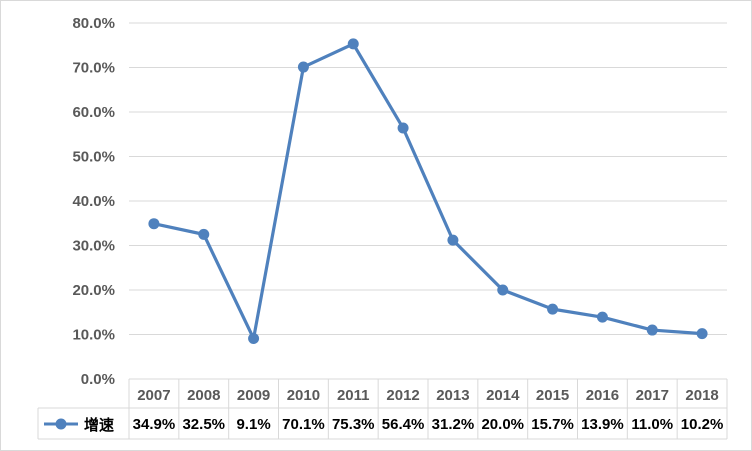 This screenshot has height=451, width=752. I want to click on legend: 增速, so click(79, 425).